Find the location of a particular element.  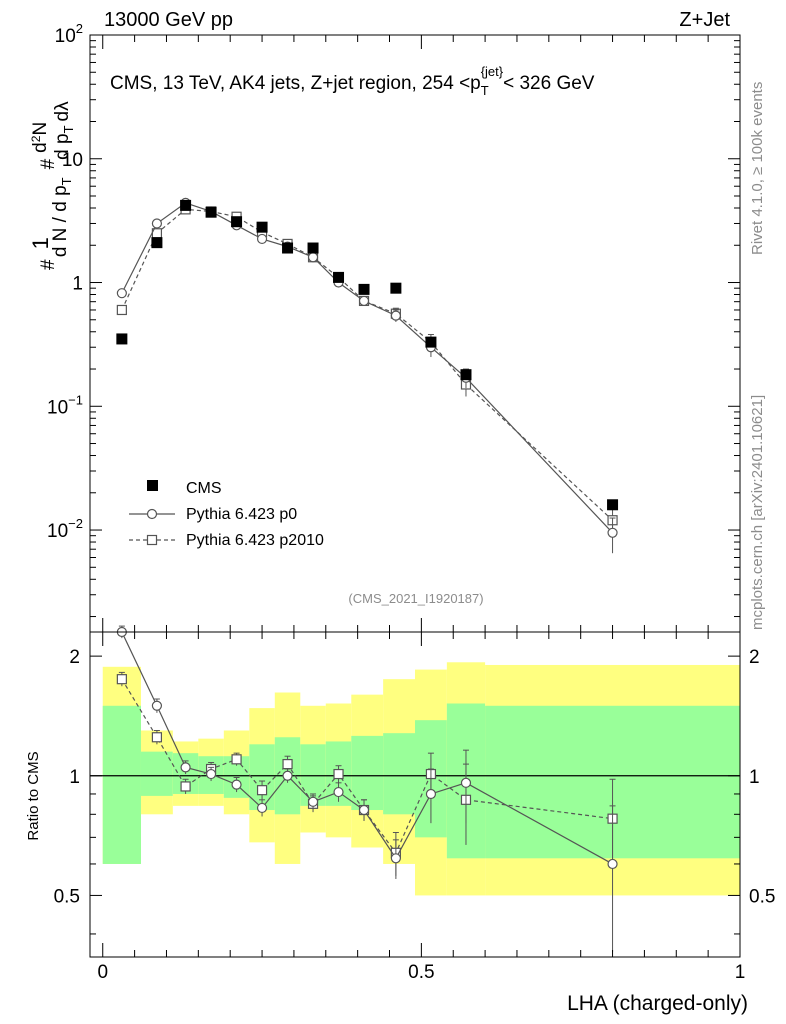

legend-marker-p0 is located at coordinates (152, 514).